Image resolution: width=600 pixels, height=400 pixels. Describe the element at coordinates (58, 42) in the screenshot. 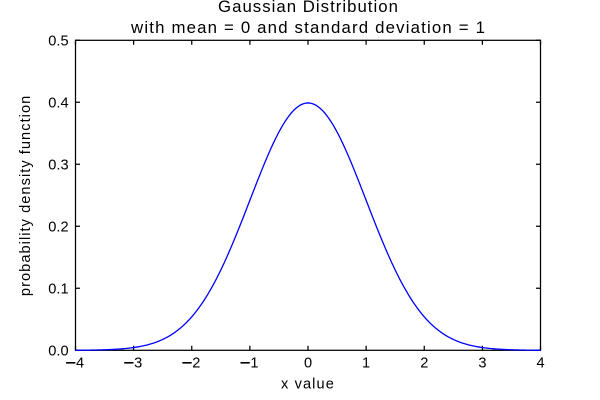

I see `svg-text: 0.5` at that location.